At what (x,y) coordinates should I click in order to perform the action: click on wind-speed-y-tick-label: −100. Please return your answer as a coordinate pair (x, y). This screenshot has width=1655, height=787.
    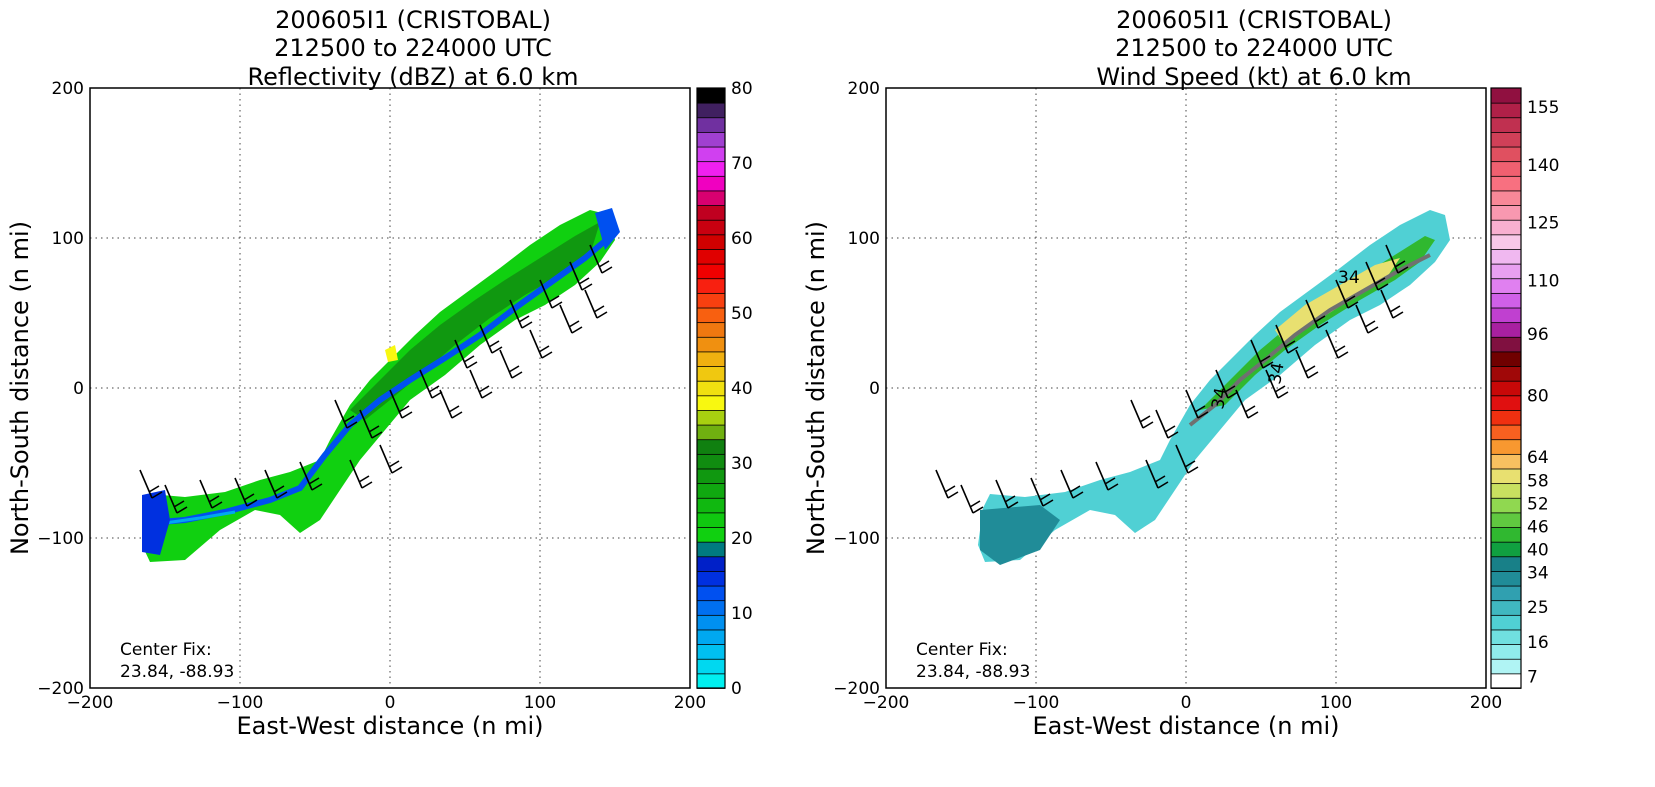
    Looking at the image, I should click on (856, 539).